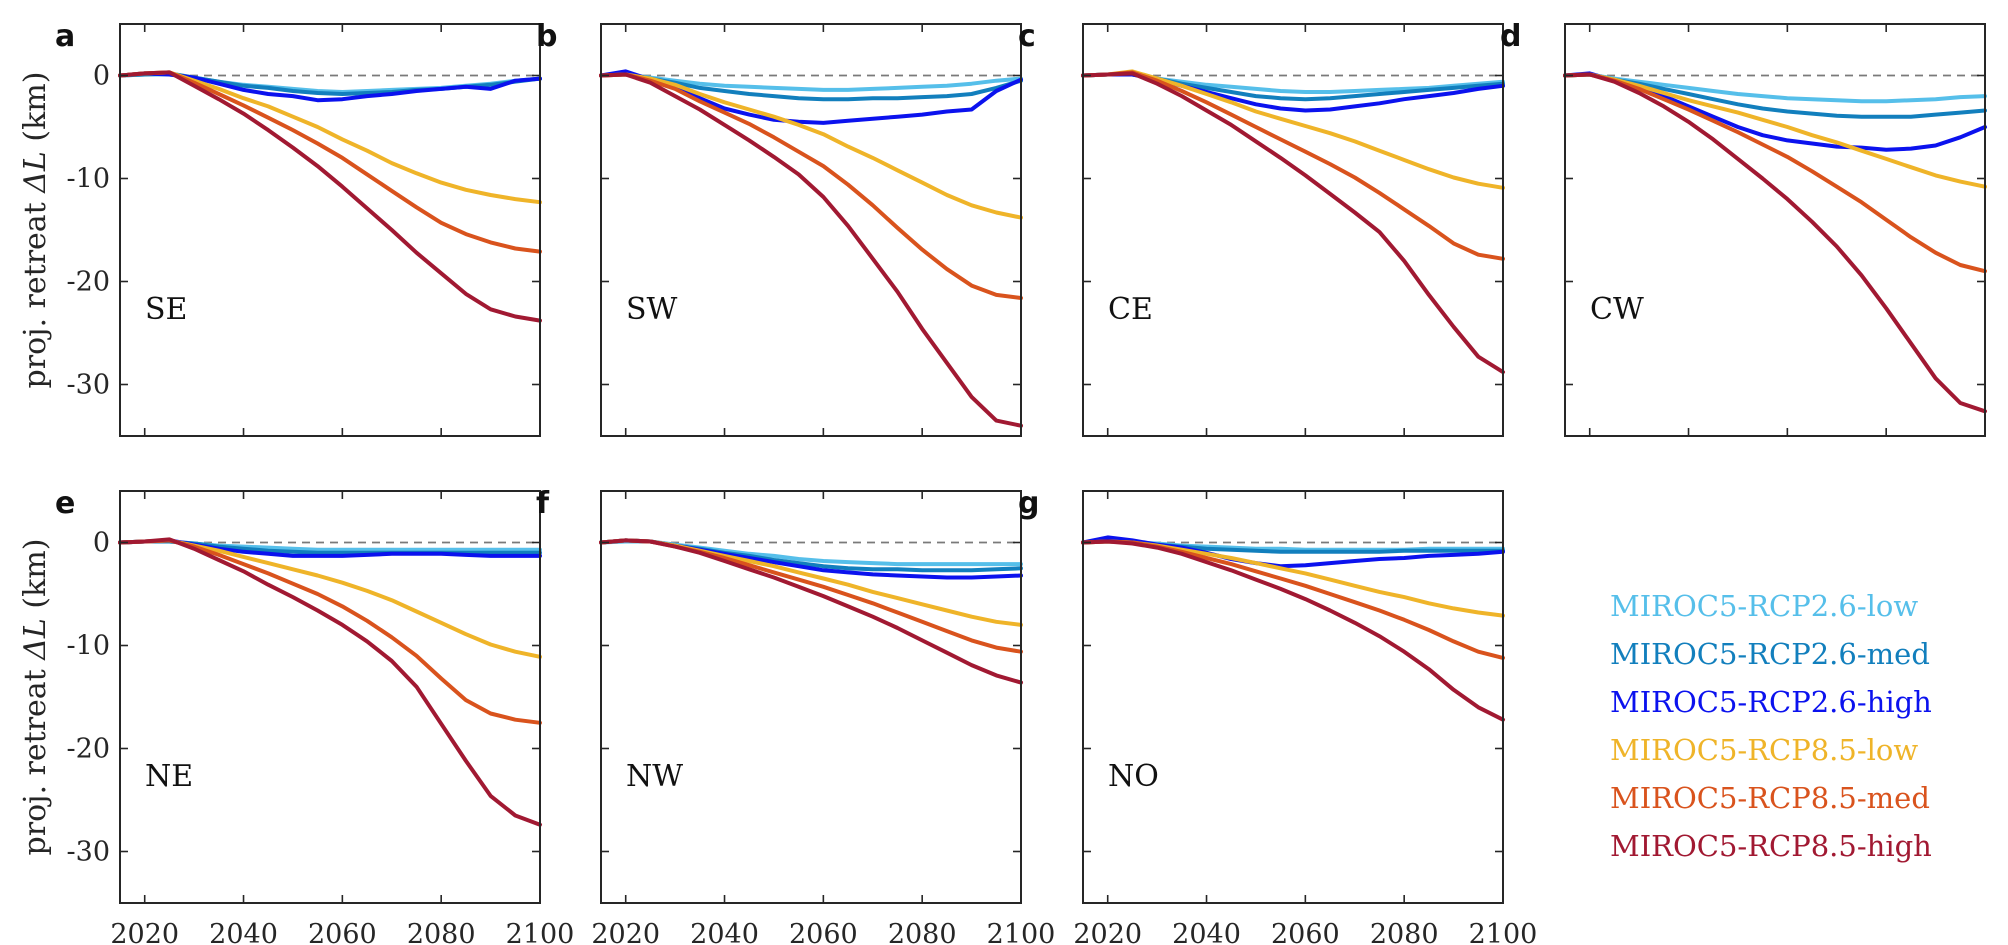 The image size is (2008, 945). What do you see at coordinates (1028, 503) in the screenshot?
I see `panel-letter: g` at bounding box center [1028, 503].